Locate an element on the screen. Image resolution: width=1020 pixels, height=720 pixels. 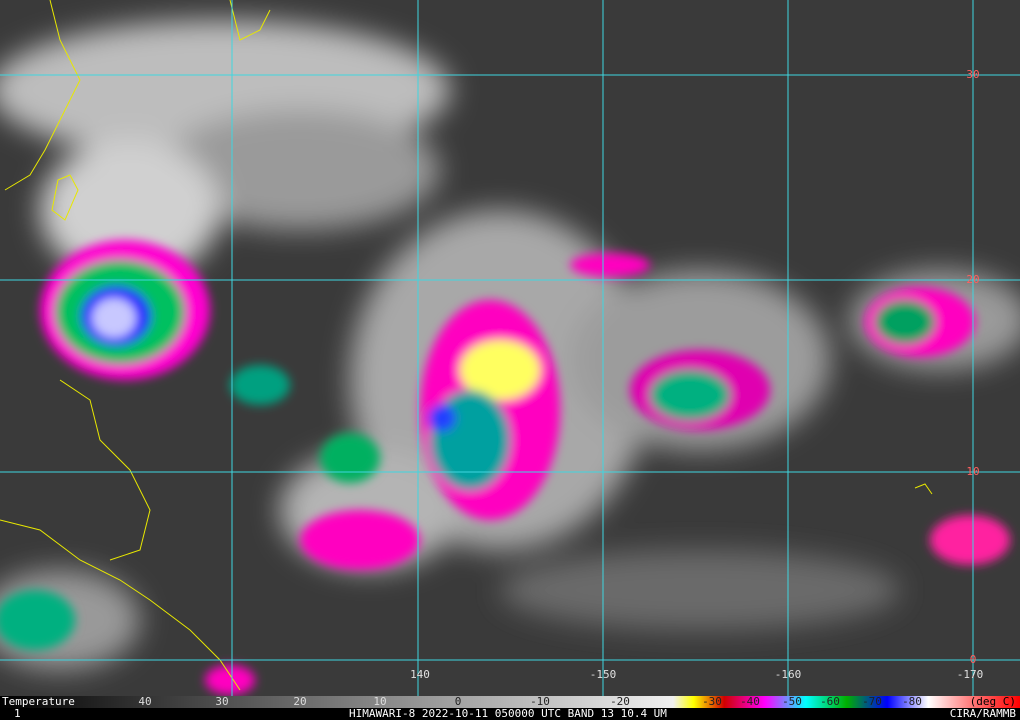
latitude-label: 0 is located at coordinates (973, 659).